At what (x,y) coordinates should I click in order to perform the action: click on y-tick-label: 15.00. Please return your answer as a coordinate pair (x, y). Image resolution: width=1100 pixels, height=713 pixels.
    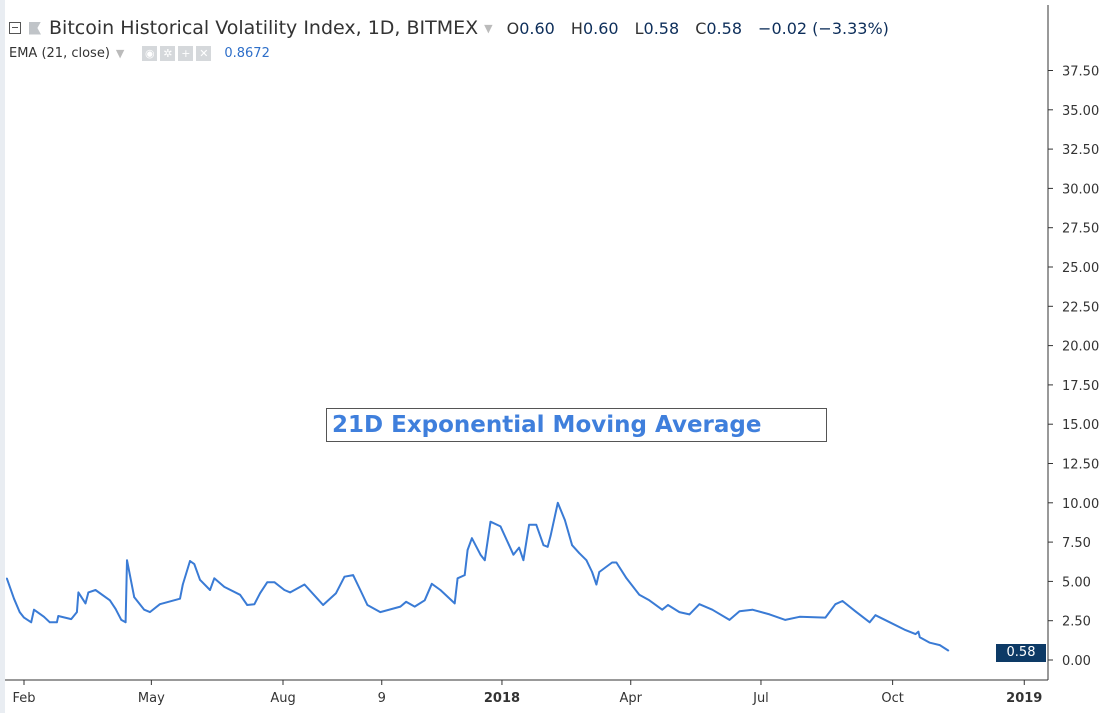
    Looking at the image, I should click on (1080, 425).